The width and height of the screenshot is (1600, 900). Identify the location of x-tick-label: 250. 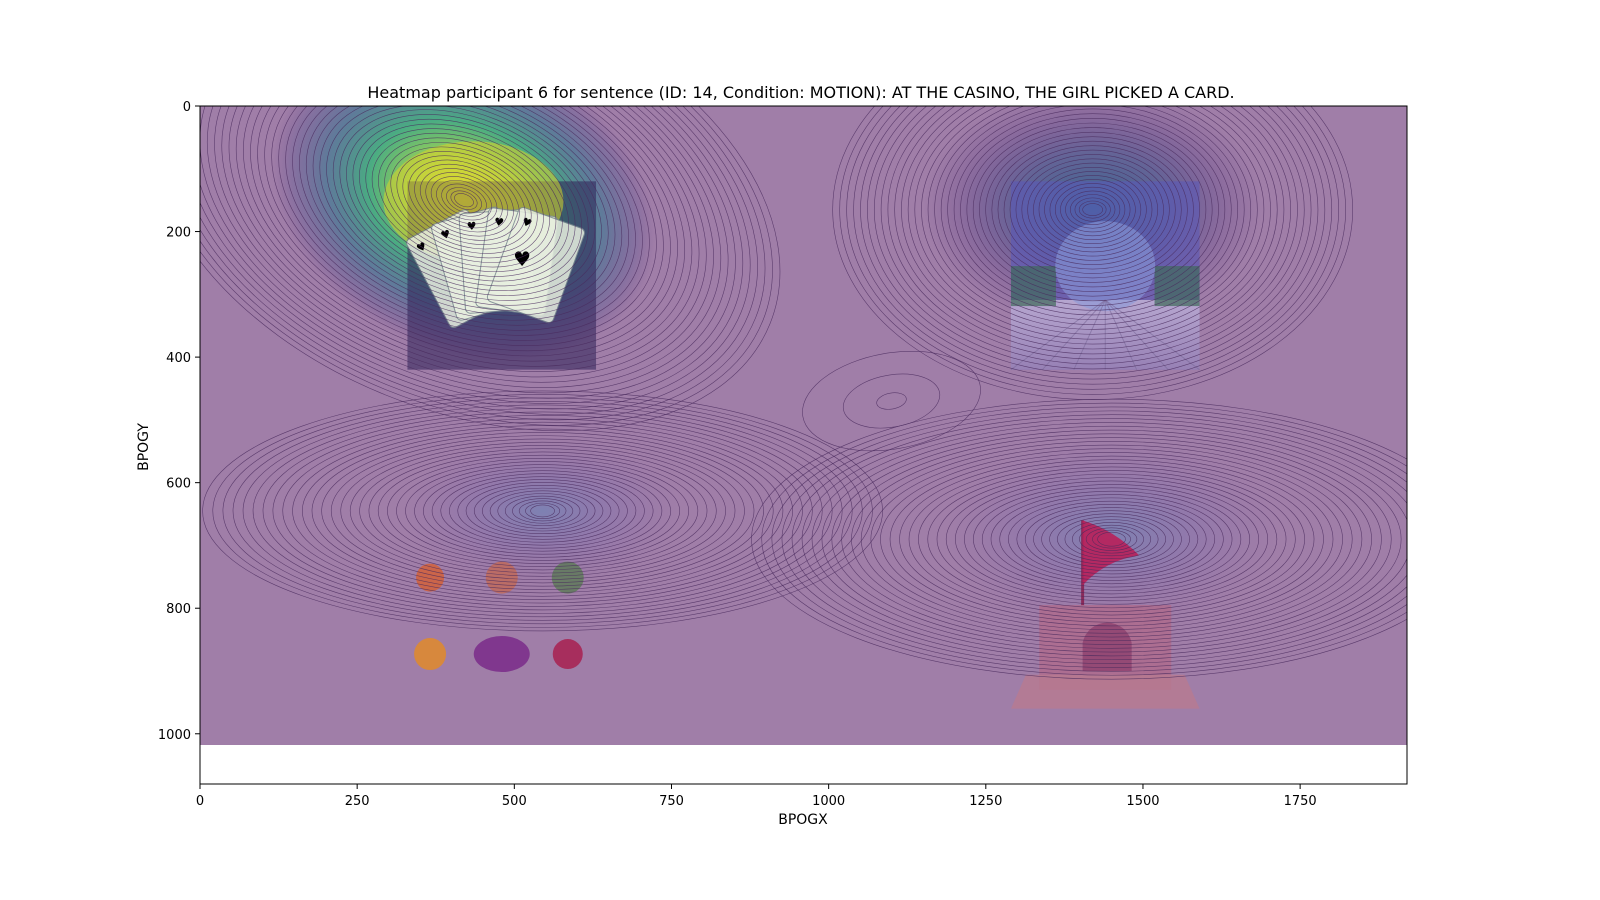
(357, 801).